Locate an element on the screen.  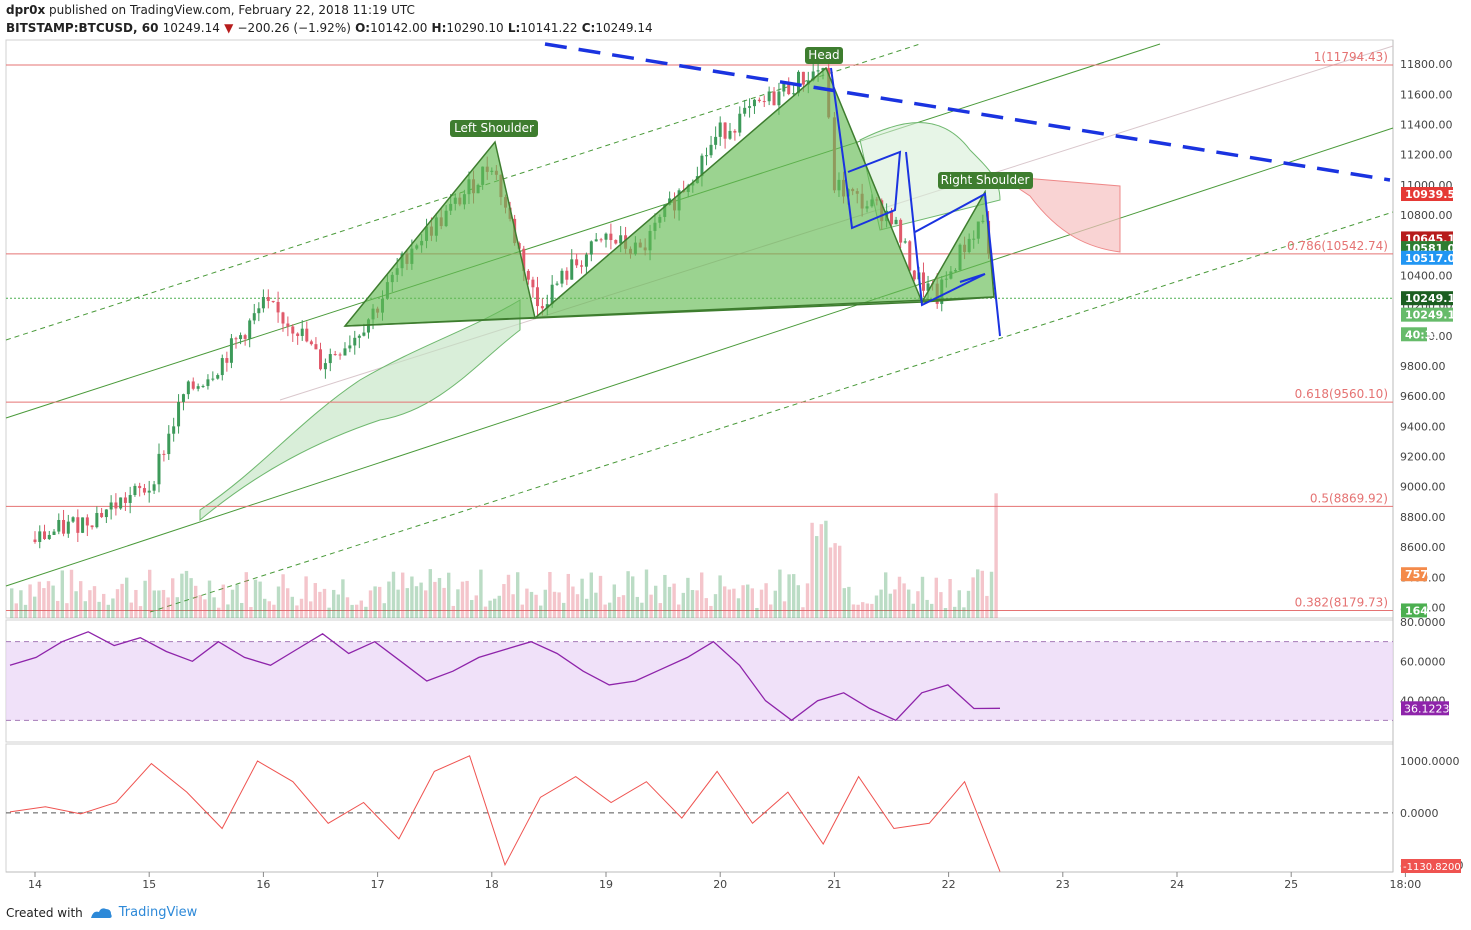
left-shoulder-pattern is located at coordinates (439, 233).